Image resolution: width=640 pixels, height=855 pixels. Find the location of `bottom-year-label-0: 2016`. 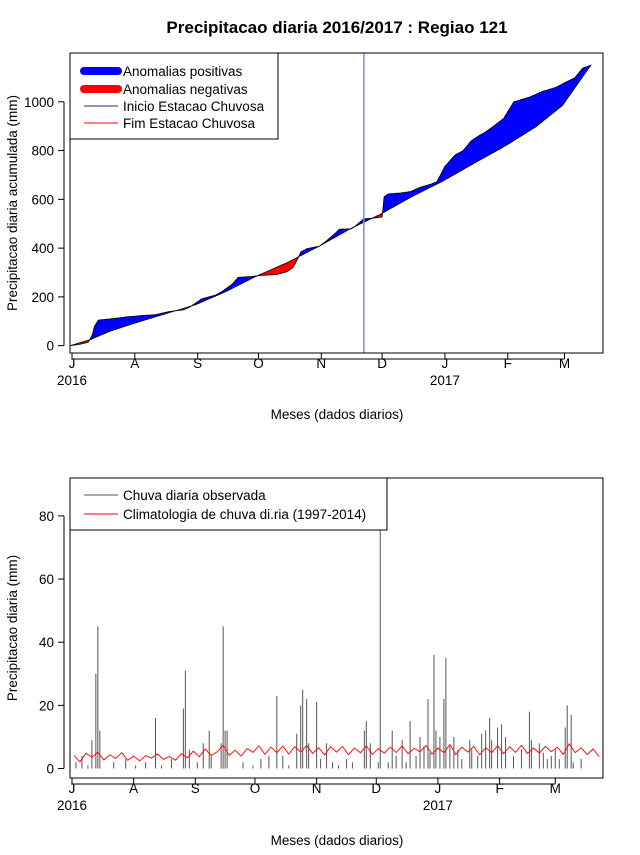

bottom-year-label-0: 2016 is located at coordinates (72, 805).